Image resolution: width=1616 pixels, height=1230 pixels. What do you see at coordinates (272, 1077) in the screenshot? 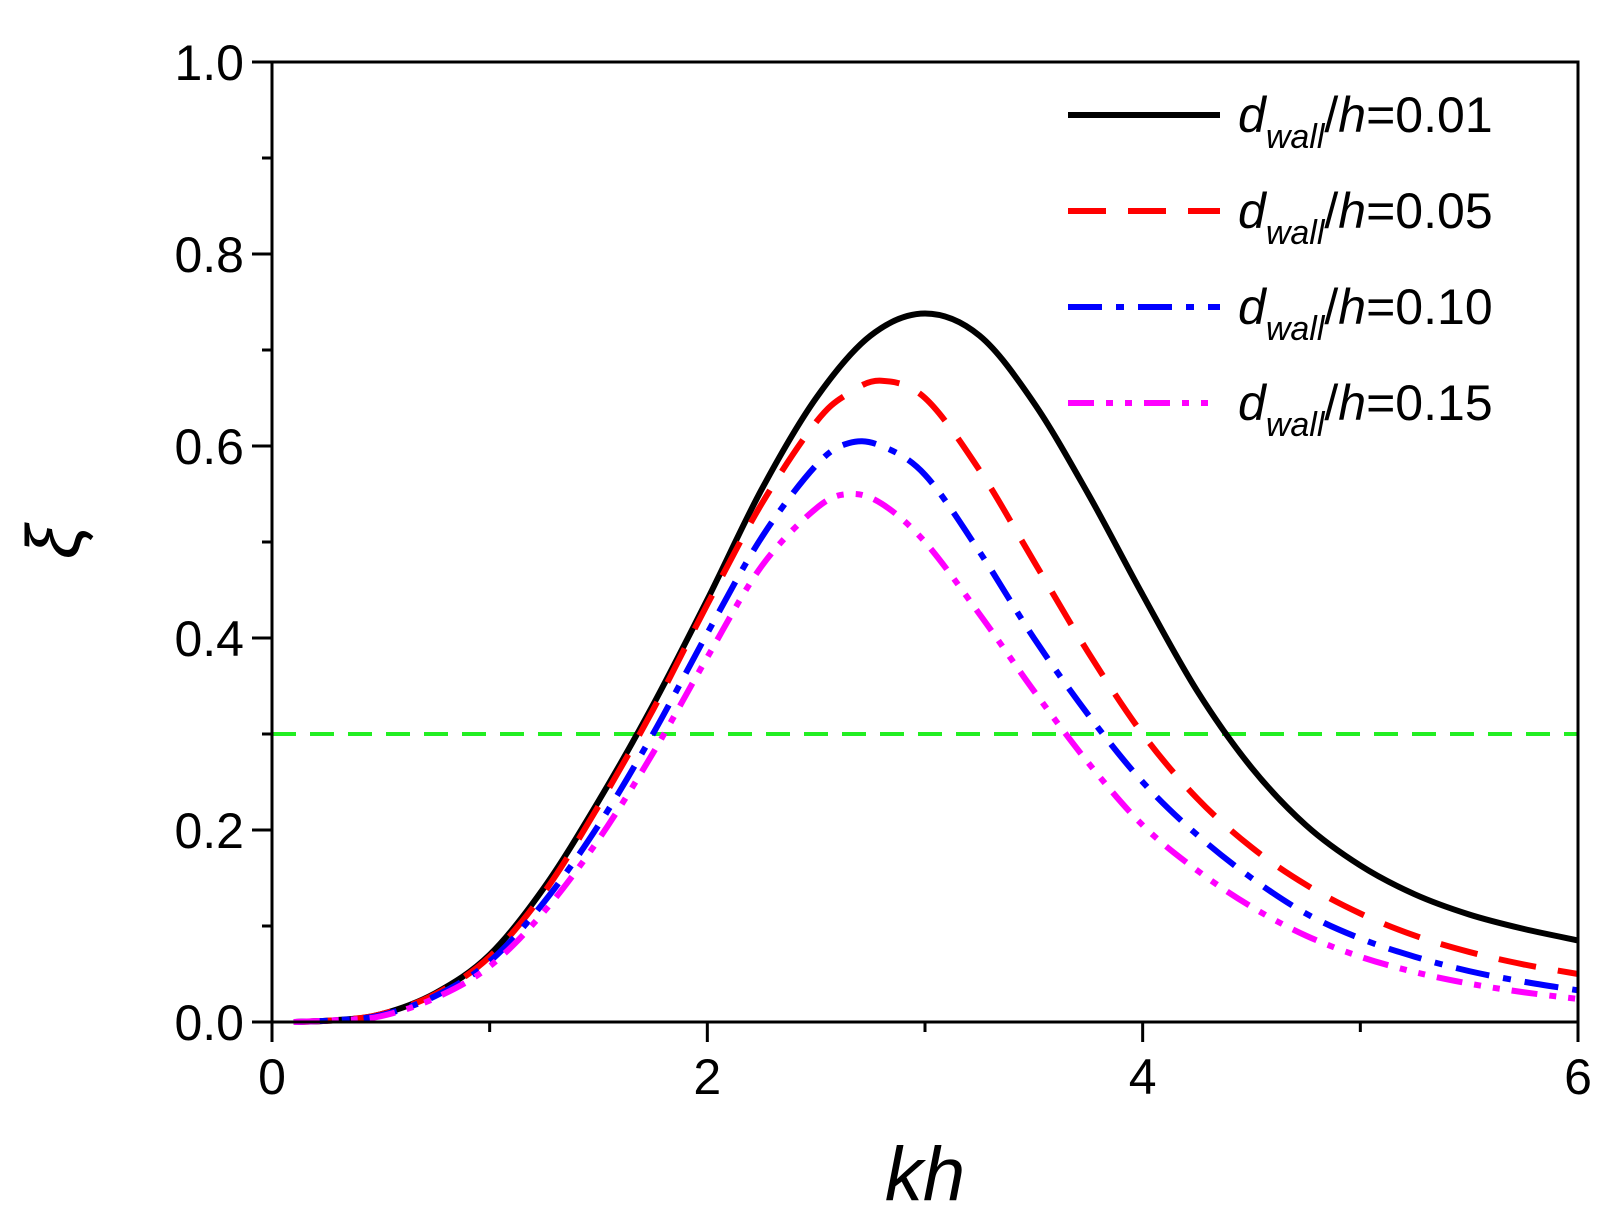
I see `x-tick-label: 0` at bounding box center [272, 1077].